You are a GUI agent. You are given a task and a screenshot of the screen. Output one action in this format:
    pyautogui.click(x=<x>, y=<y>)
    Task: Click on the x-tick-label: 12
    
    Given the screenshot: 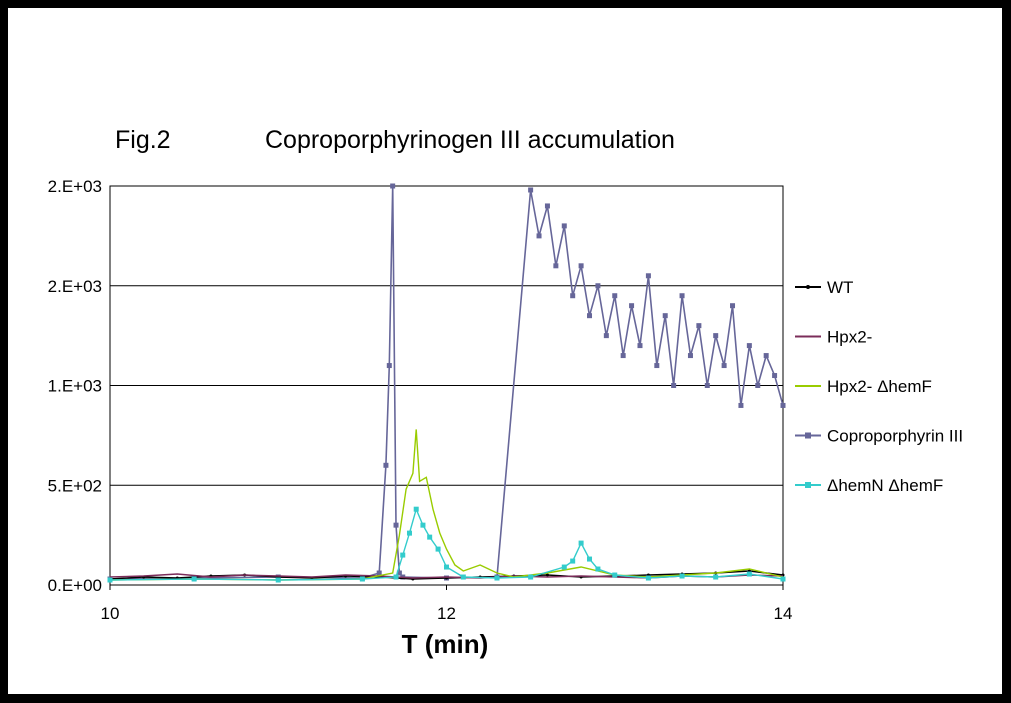 What is the action you would take?
    pyautogui.click(x=446, y=613)
    